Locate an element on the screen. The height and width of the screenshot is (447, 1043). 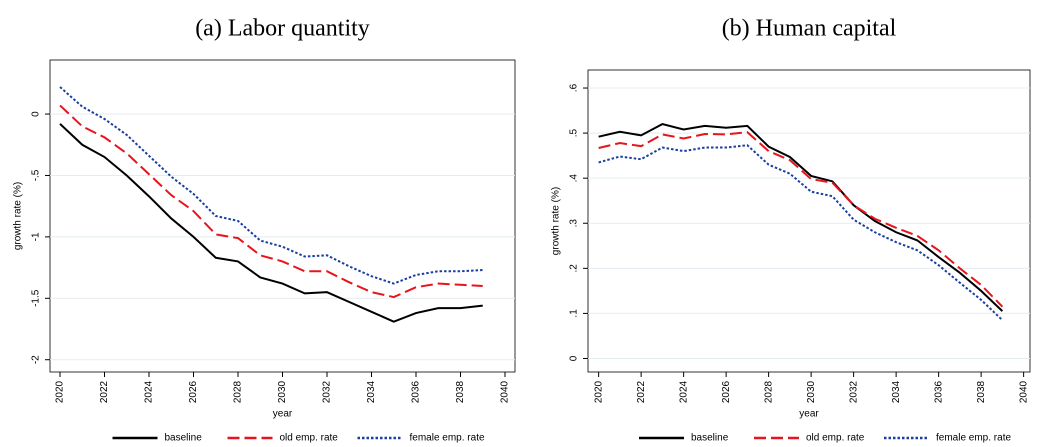
y-tick-label: .2 is located at coordinates (574, 268).